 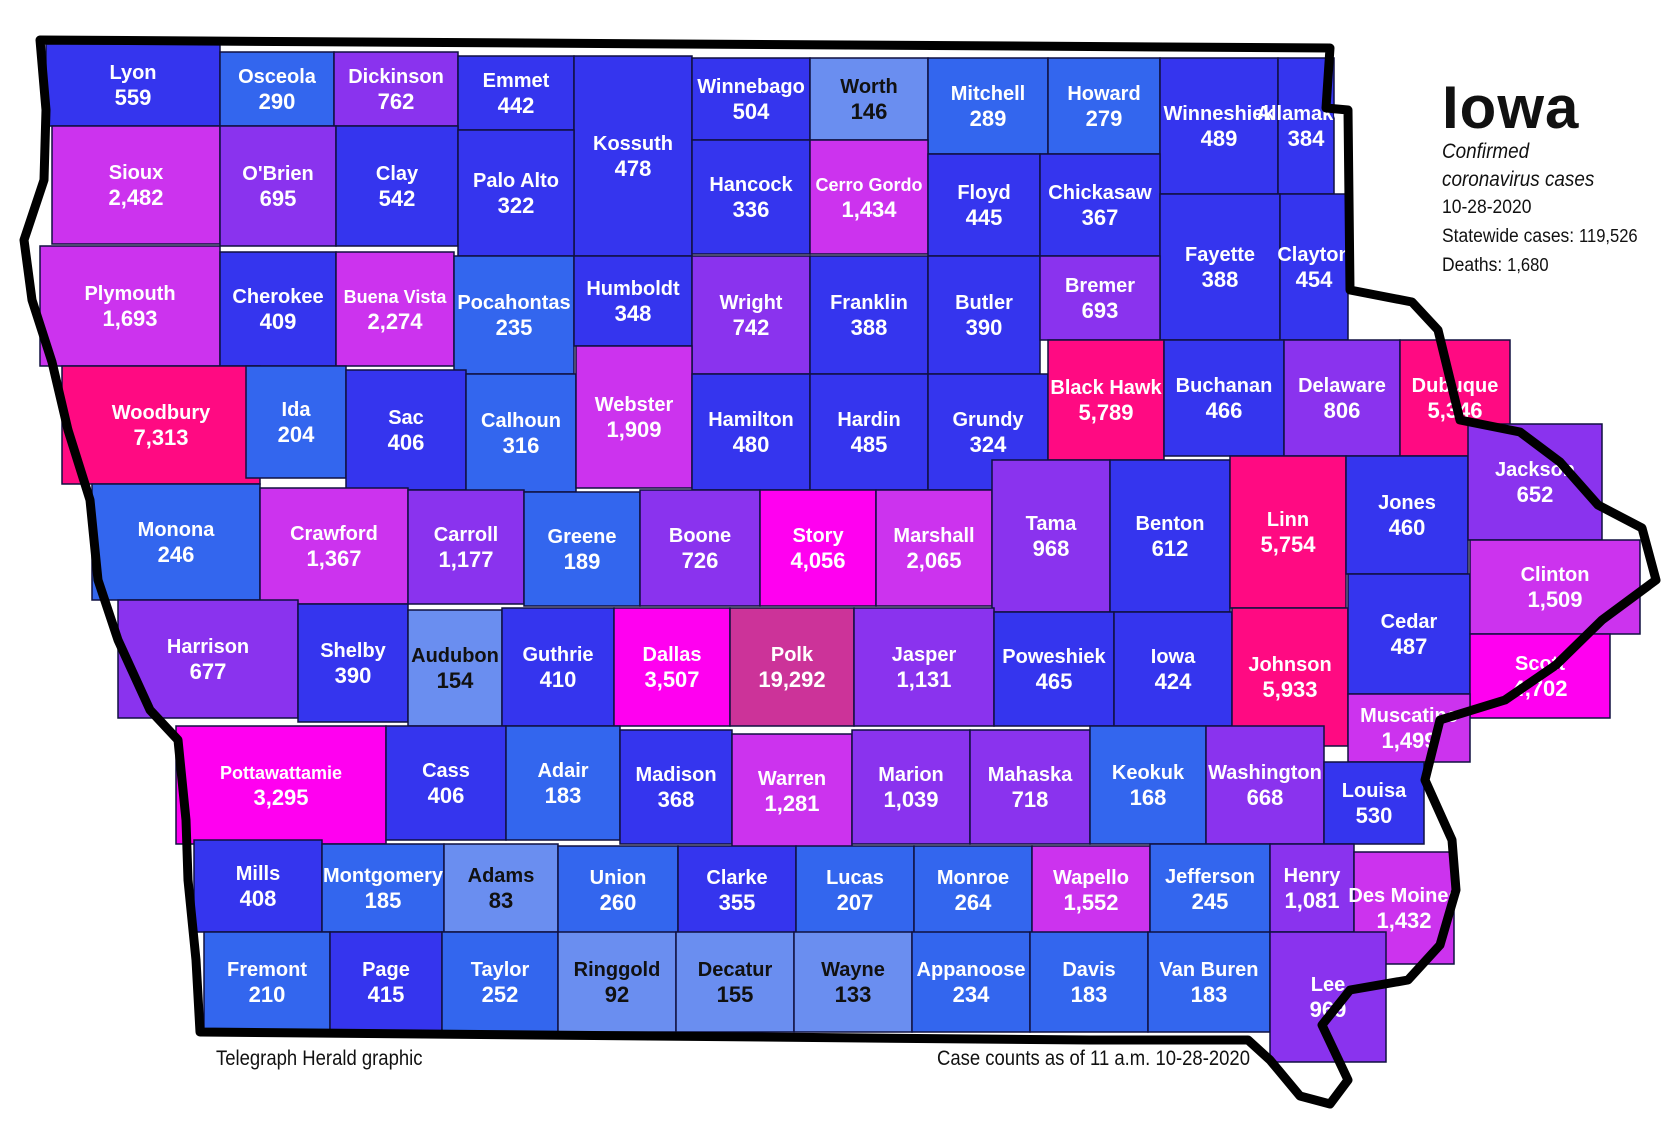 What do you see at coordinates (869, 303) in the screenshot?
I see `county-name: Franklin` at bounding box center [869, 303].